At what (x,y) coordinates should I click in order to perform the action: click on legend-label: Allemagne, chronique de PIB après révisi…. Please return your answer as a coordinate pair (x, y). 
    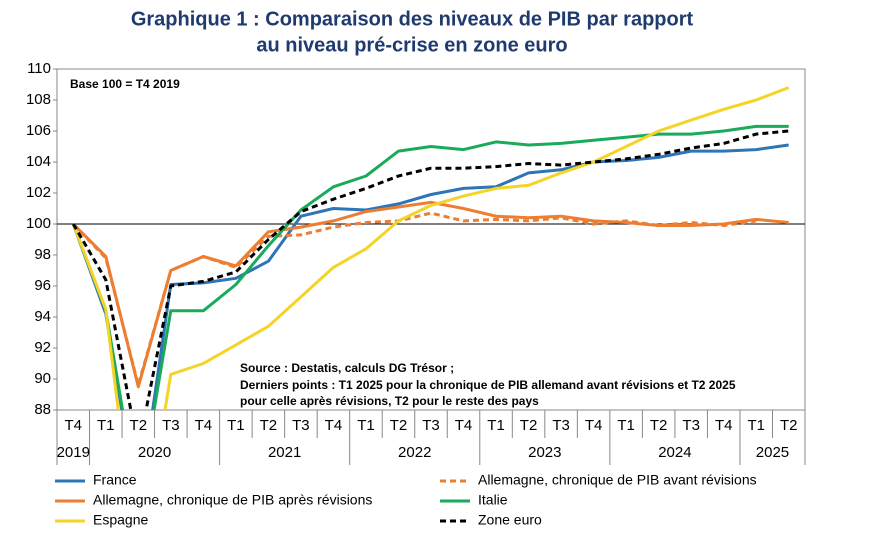
    Looking at the image, I should click on (232, 500).